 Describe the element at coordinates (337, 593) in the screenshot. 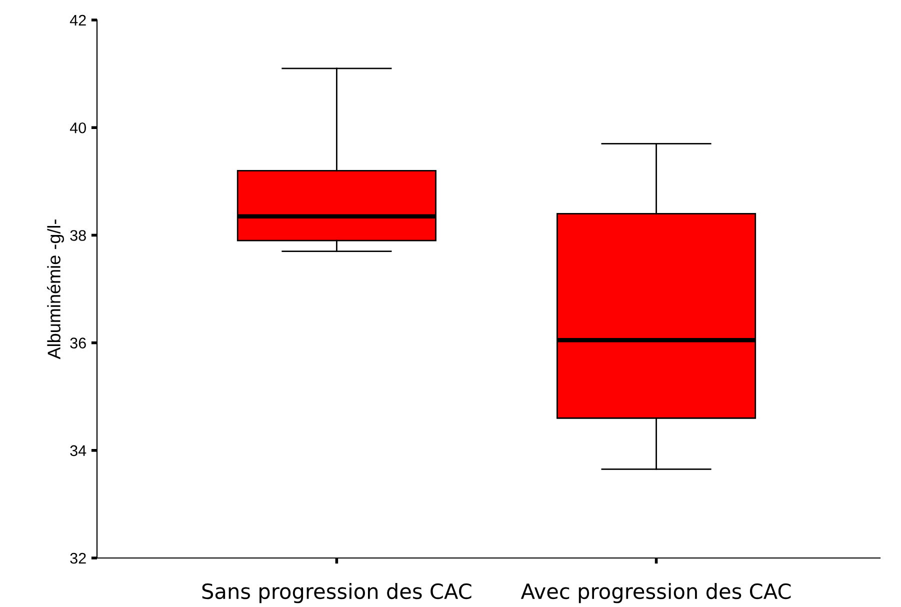

I see `x-tick-label: Sans progression des CAC` at that location.